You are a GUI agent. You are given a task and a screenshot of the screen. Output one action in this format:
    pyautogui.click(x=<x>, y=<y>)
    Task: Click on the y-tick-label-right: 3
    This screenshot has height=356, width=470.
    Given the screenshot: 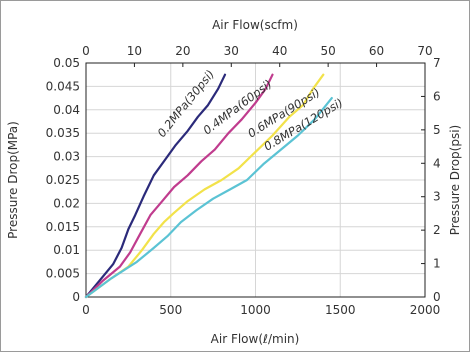 What is the action you would take?
    pyautogui.click(x=437, y=197)
    